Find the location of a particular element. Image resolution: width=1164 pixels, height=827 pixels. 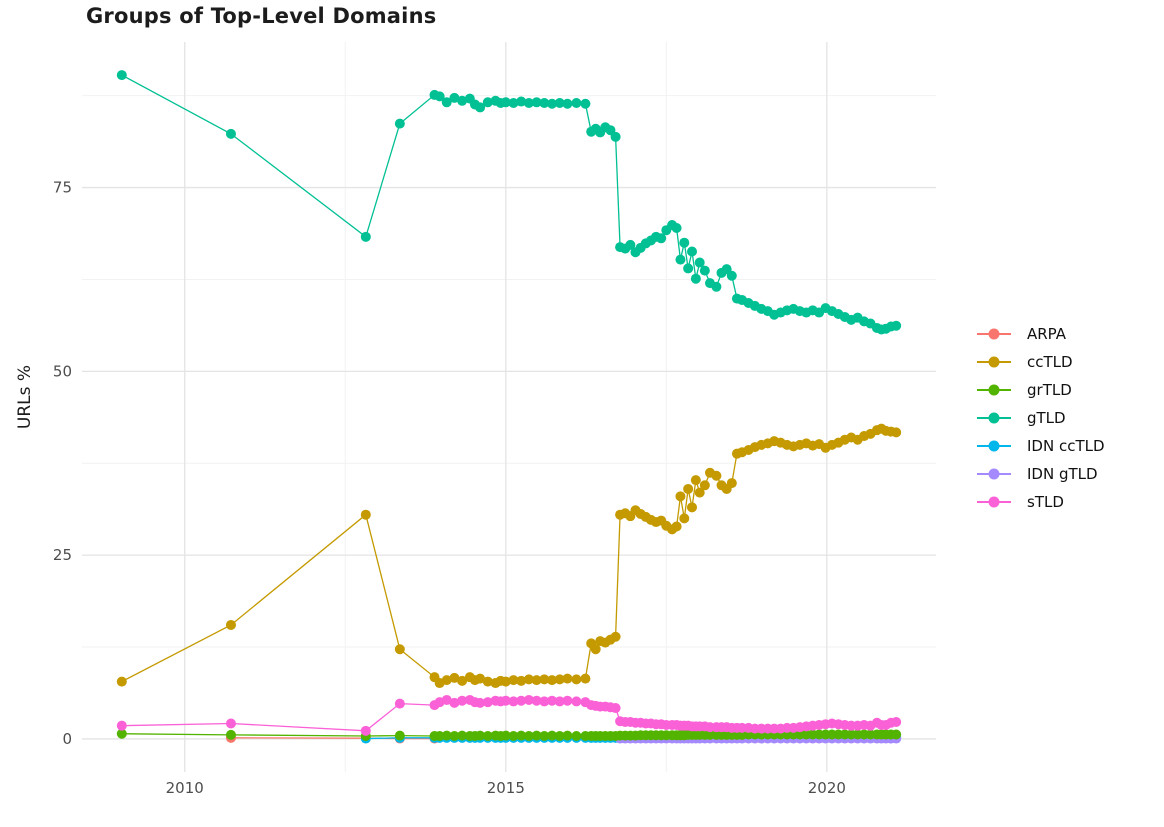

chart-title: Groups of Top-Level Domains is located at coordinates (261, 16).